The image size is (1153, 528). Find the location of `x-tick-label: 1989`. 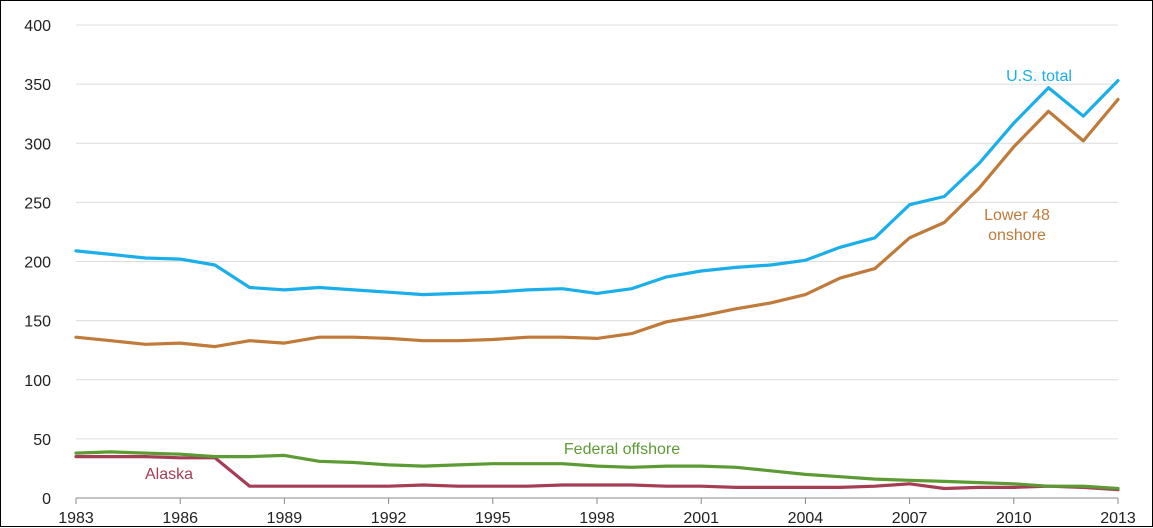

x-tick-label: 1989 is located at coordinates (285, 518).